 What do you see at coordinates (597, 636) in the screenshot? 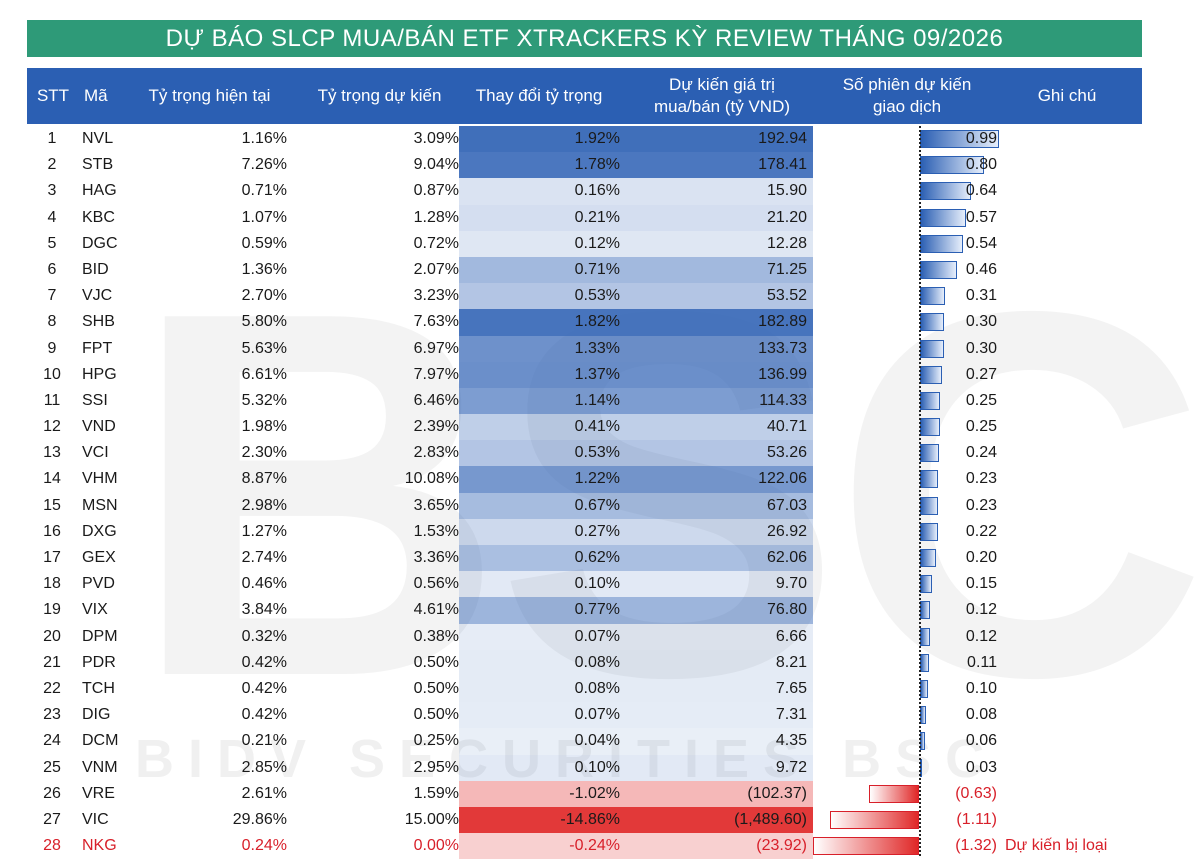
I see `row-weight-change: 0.07%` at bounding box center [597, 636].